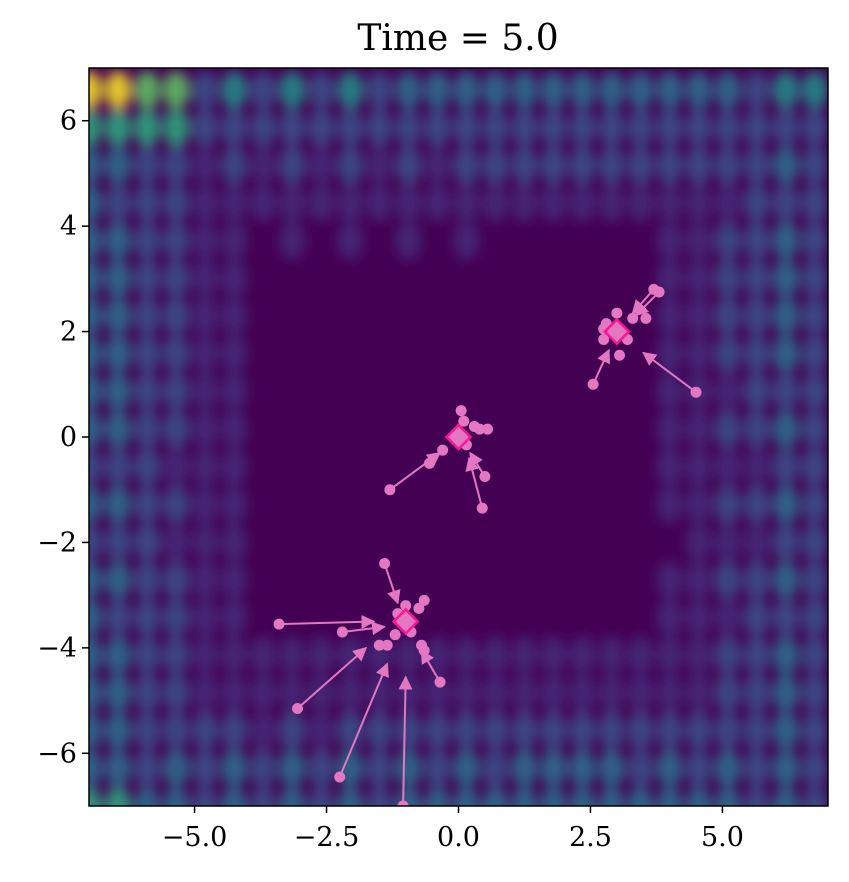 The width and height of the screenshot is (849, 882). What do you see at coordinates (590, 837) in the screenshot?
I see `x-tick-label-3: 2.5` at bounding box center [590, 837].